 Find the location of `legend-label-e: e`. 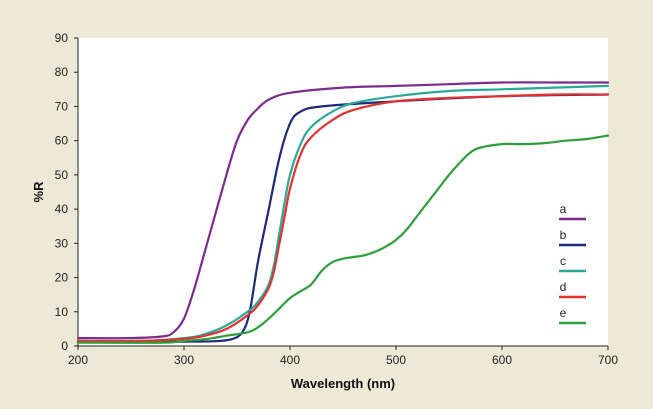

legend-label-e: e is located at coordinates (563, 313).